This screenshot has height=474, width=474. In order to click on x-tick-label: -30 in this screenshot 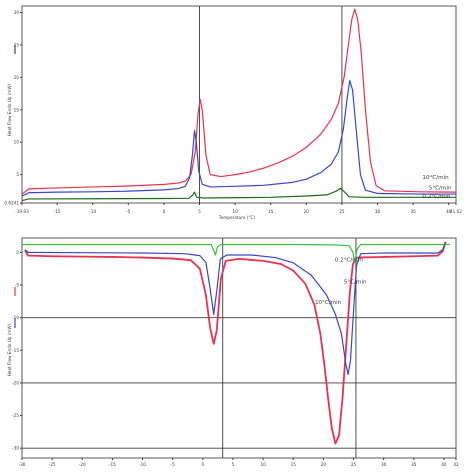, I will do `click(22, 464)`.